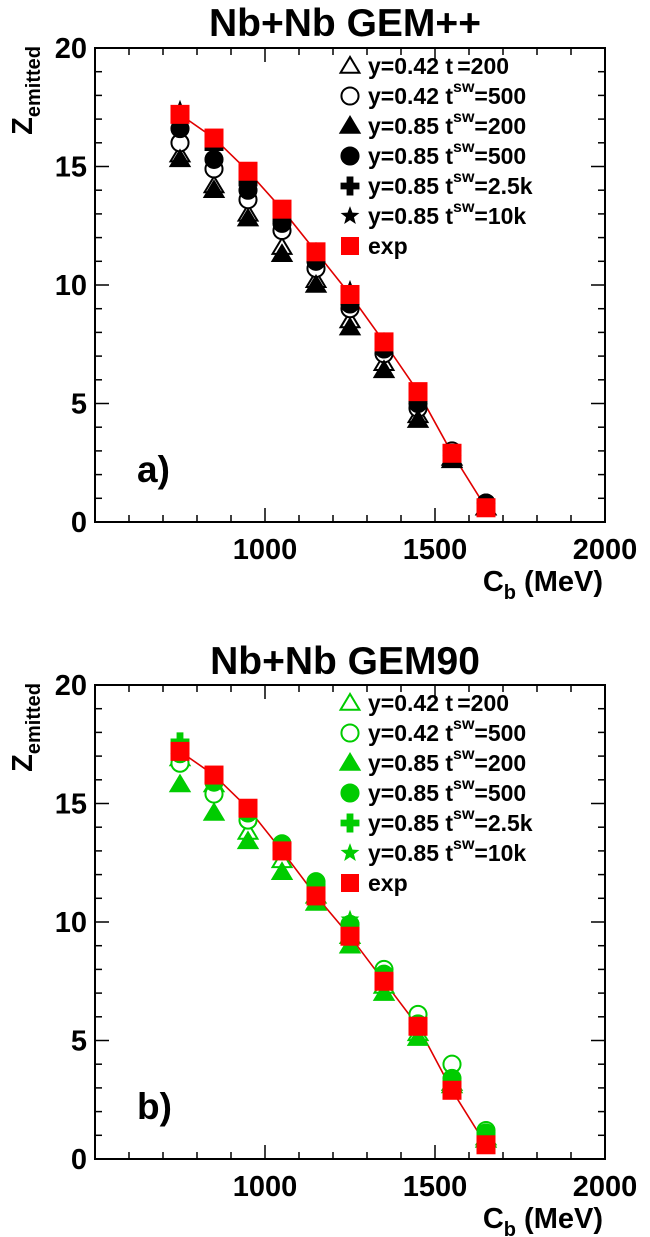 The image size is (650, 1237). I want to click on y-tick-label: 5, so click(79, 1042).